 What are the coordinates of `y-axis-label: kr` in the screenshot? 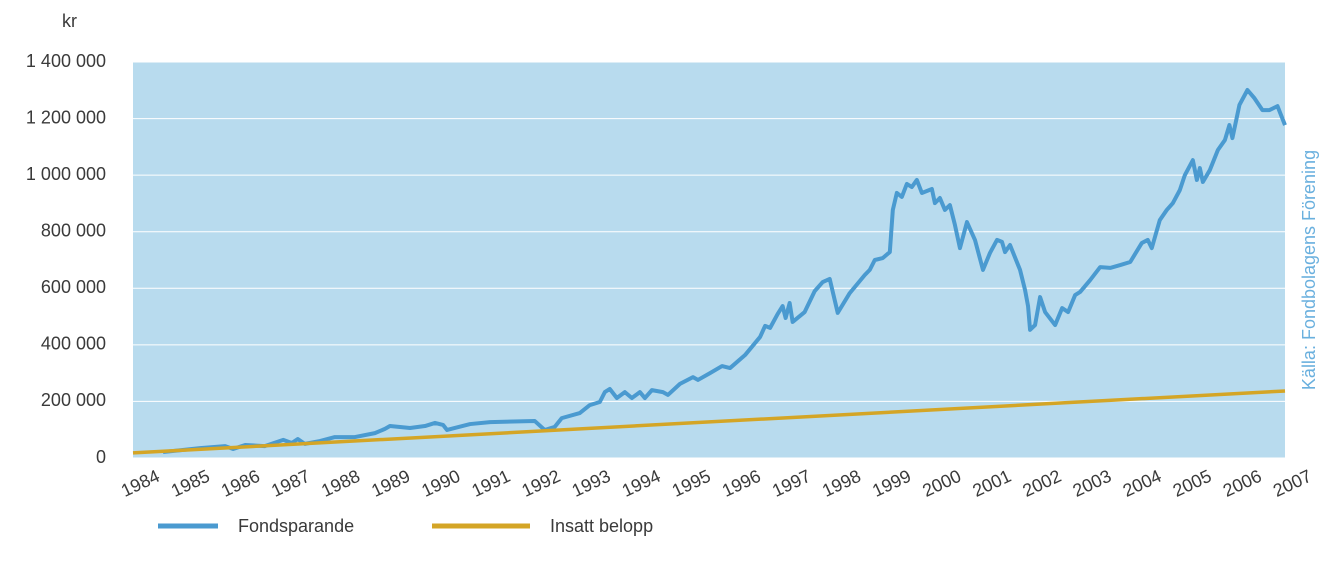 It's located at (69, 21).